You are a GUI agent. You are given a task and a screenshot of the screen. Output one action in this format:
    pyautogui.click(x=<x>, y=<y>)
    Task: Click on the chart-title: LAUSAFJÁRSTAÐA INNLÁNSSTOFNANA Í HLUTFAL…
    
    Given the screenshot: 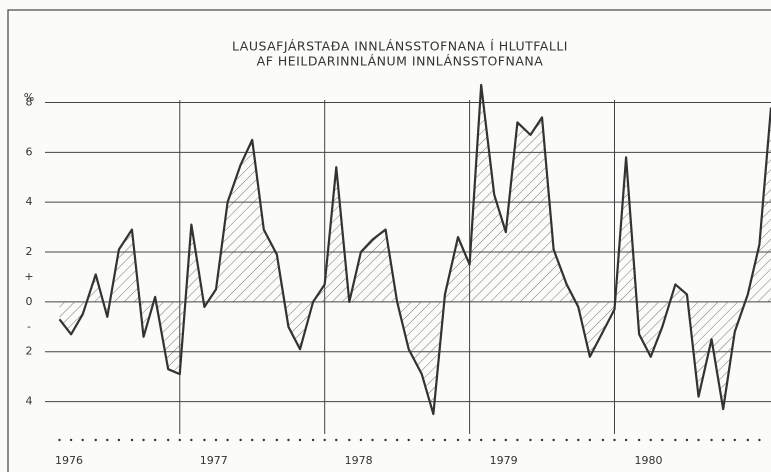 What is the action you would take?
    pyautogui.click(x=400, y=46)
    